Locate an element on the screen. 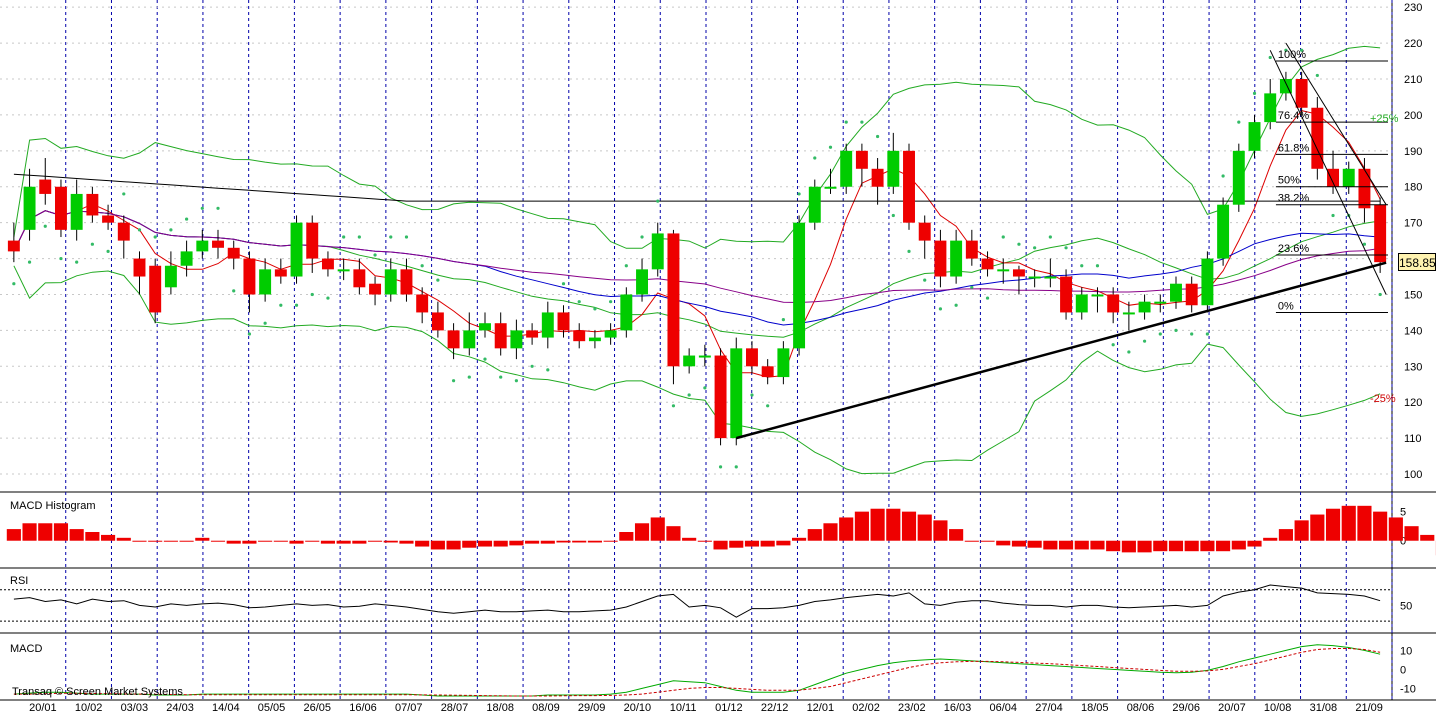  price-y-tick-label: 130 is located at coordinates (1413, 367).